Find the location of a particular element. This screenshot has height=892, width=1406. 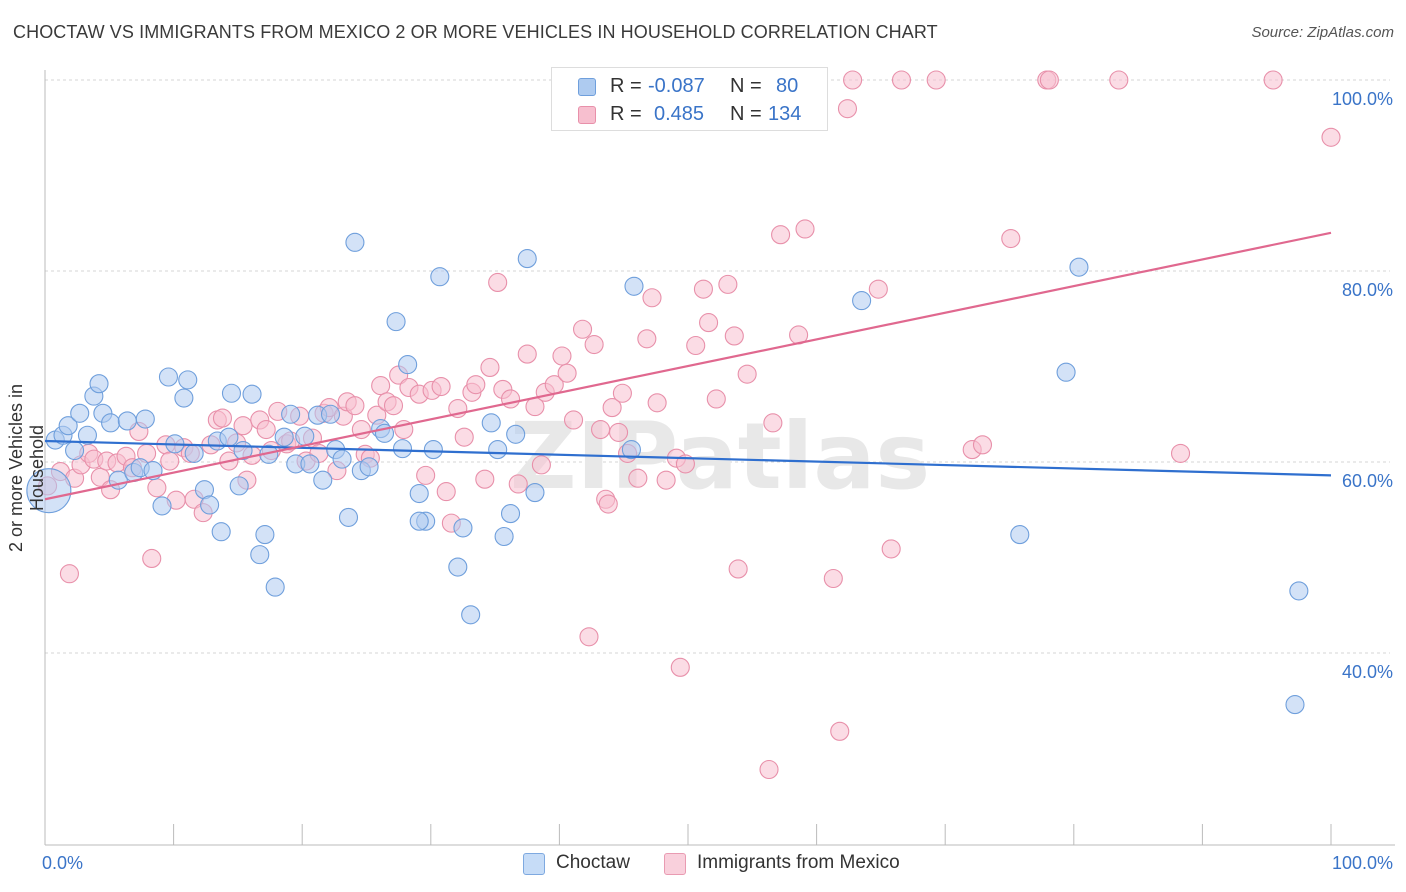

legend-row-choctaw: R = -0.087 N = 80 is located at coordinates (689, 87).